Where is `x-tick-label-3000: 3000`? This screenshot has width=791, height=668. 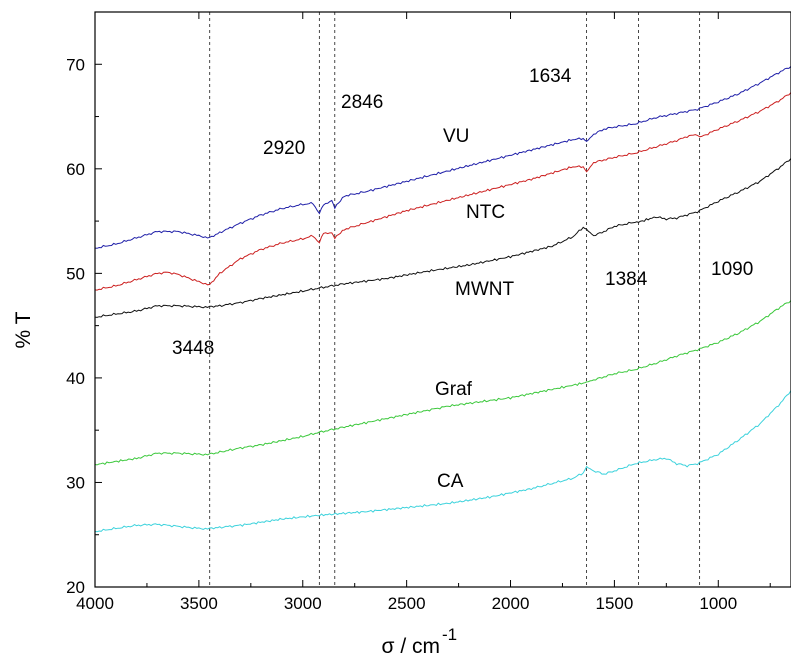 x-tick-label-3000: 3000 is located at coordinates (303, 603).